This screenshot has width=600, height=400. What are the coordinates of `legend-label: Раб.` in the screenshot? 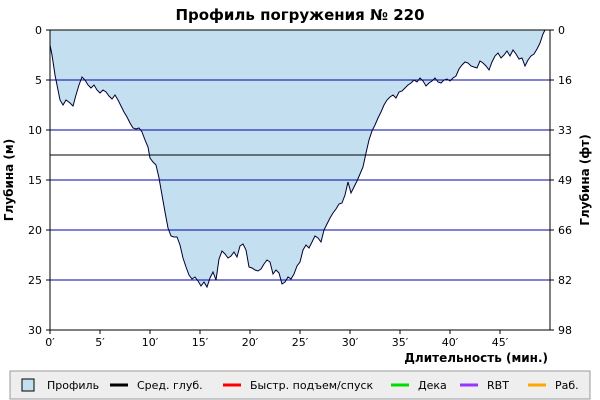 It's located at (567, 385).